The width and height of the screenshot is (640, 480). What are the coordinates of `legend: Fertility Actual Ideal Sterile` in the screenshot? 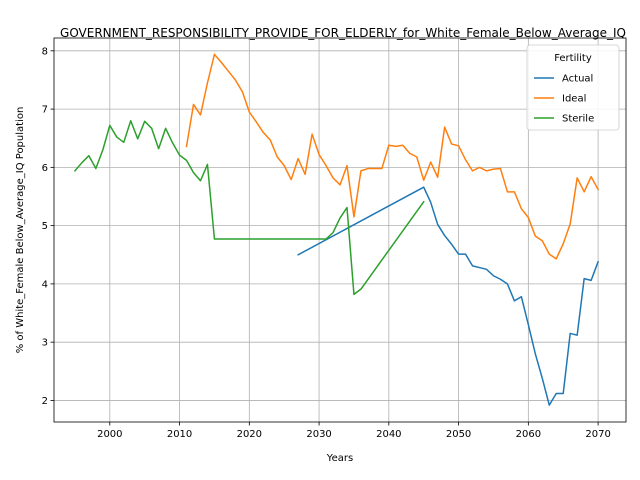 It's located at (573, 87).